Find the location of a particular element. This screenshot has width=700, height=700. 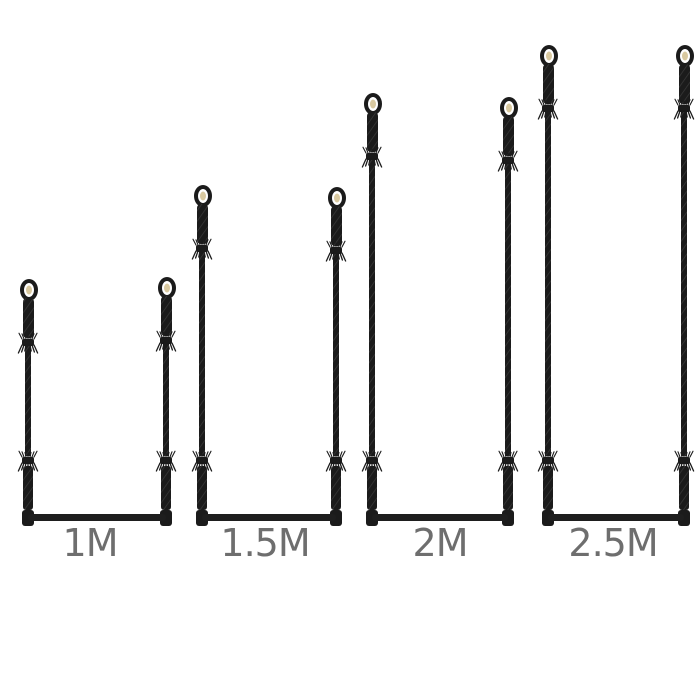

size-label-1m: 1M is located at coordinates (90, 543).